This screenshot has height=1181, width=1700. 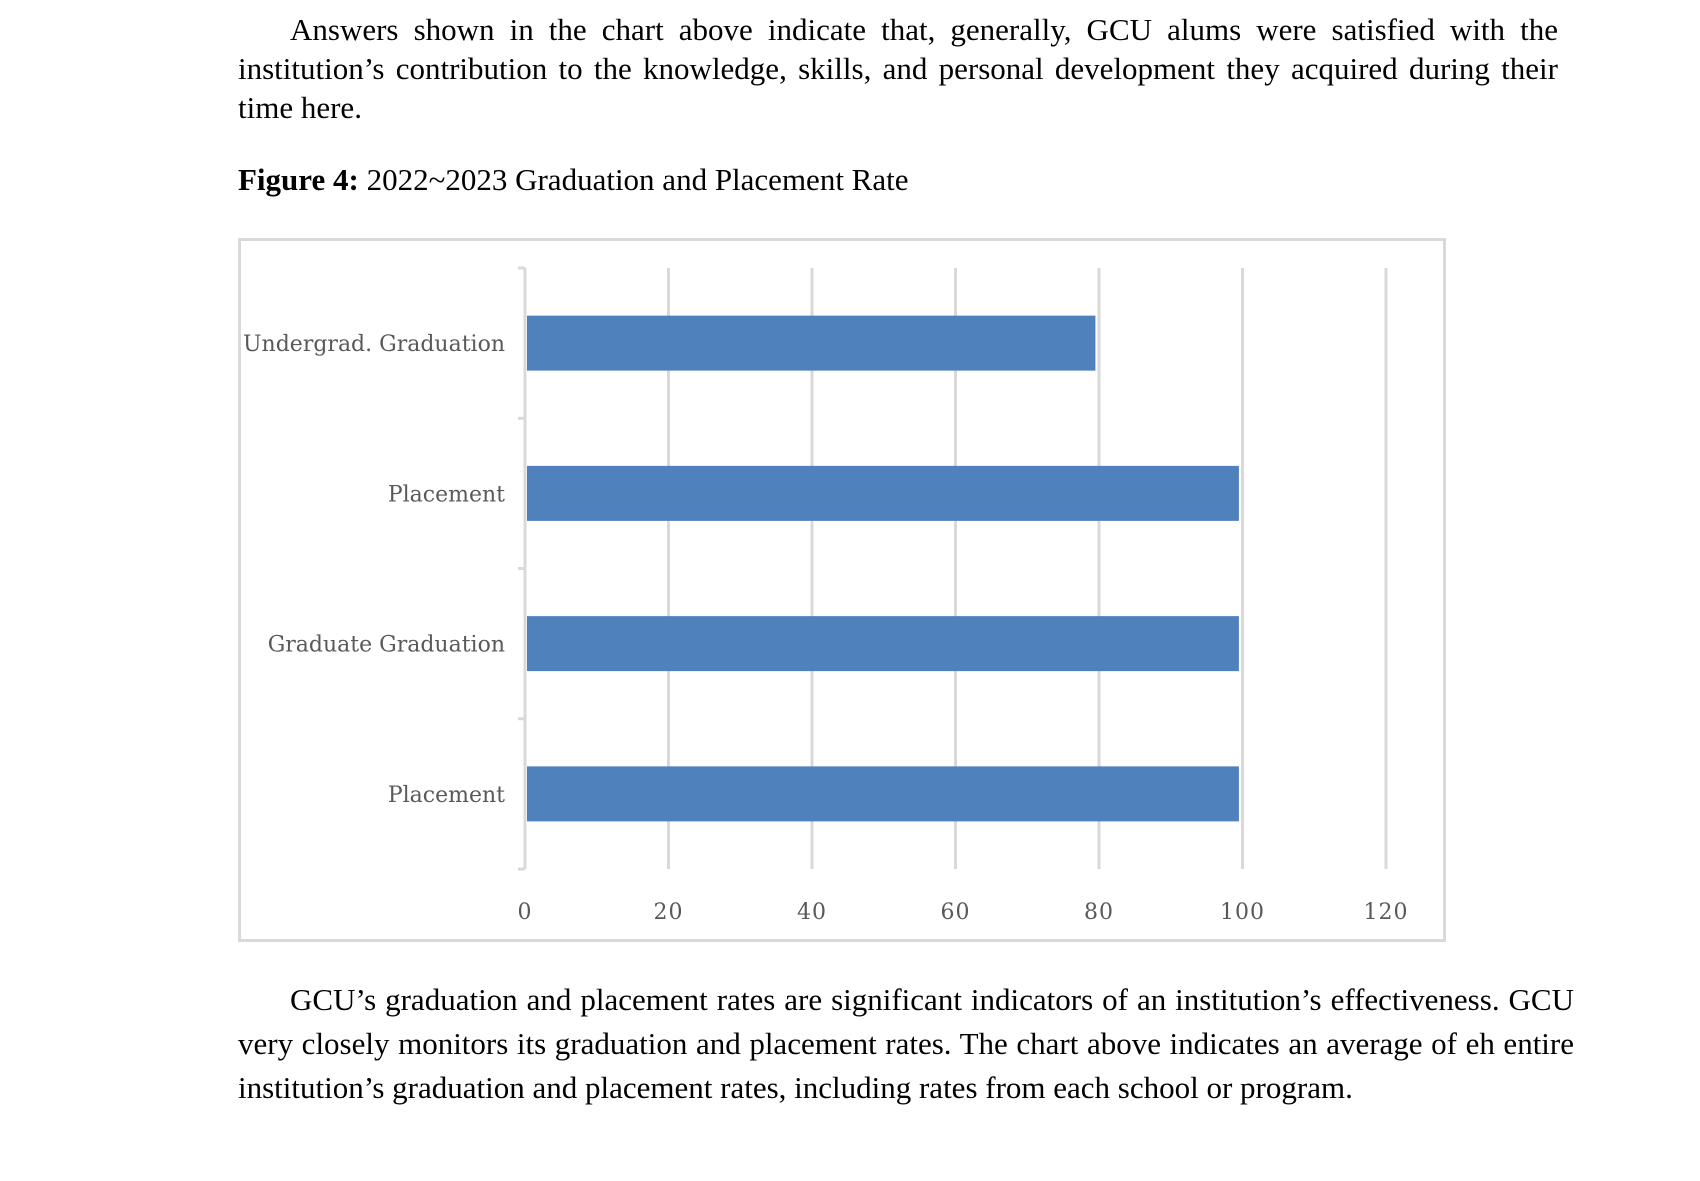 What do you see at coordinates (956, 912) in the screenshot?
I see `x-tick-label: 60` at bounding box center [956, 912].